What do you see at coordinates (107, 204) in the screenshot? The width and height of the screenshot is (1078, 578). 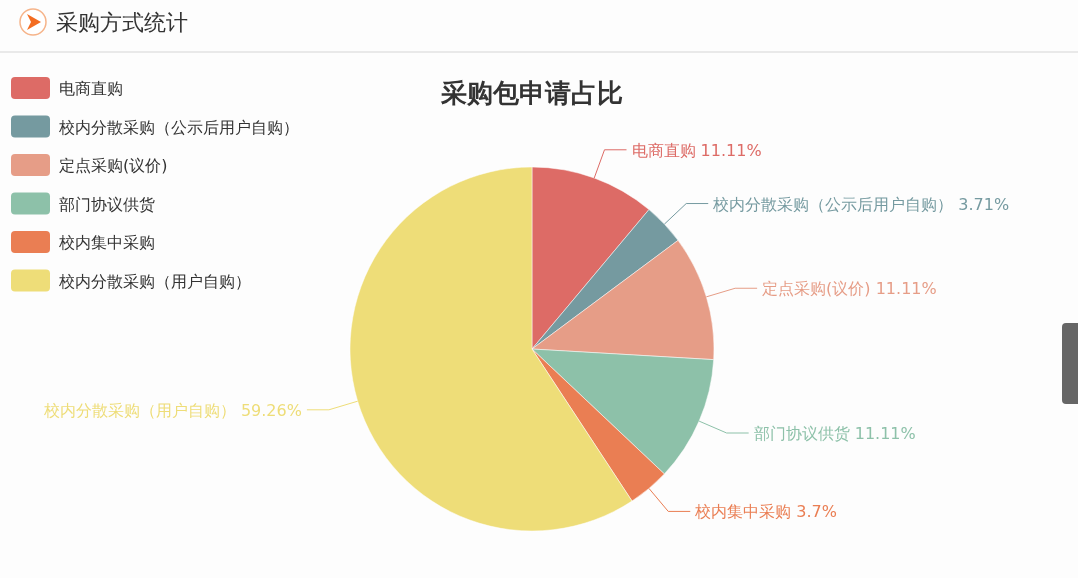 I see `legend-label: 部门协议供货` at bounding box center [107, 204].